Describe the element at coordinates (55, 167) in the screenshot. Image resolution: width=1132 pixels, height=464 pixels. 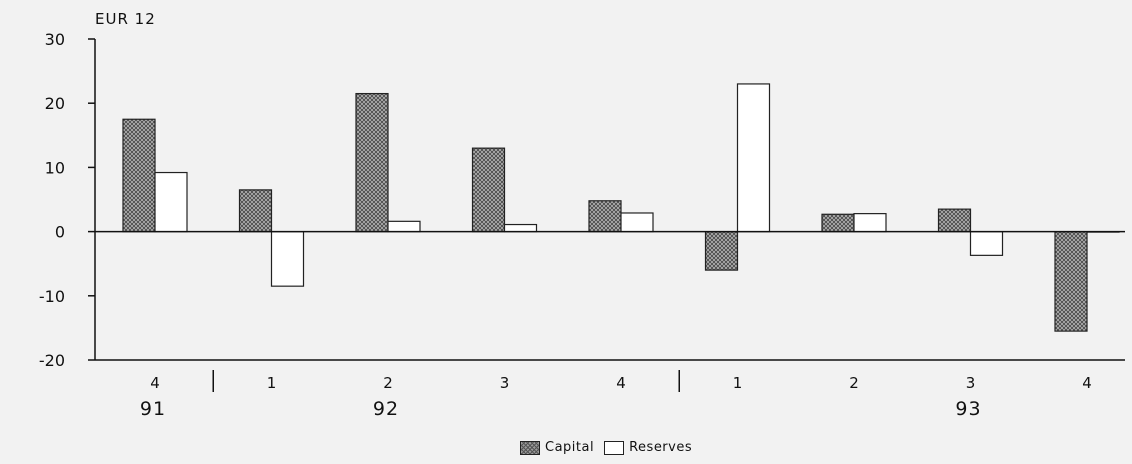
I see `y-tick-label-2: 10` at that location.